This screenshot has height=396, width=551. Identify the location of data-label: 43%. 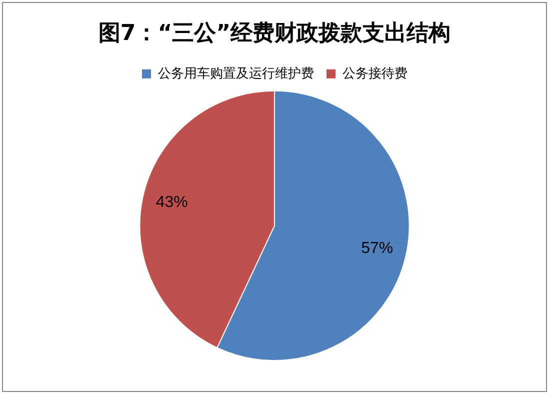
(172, 203).